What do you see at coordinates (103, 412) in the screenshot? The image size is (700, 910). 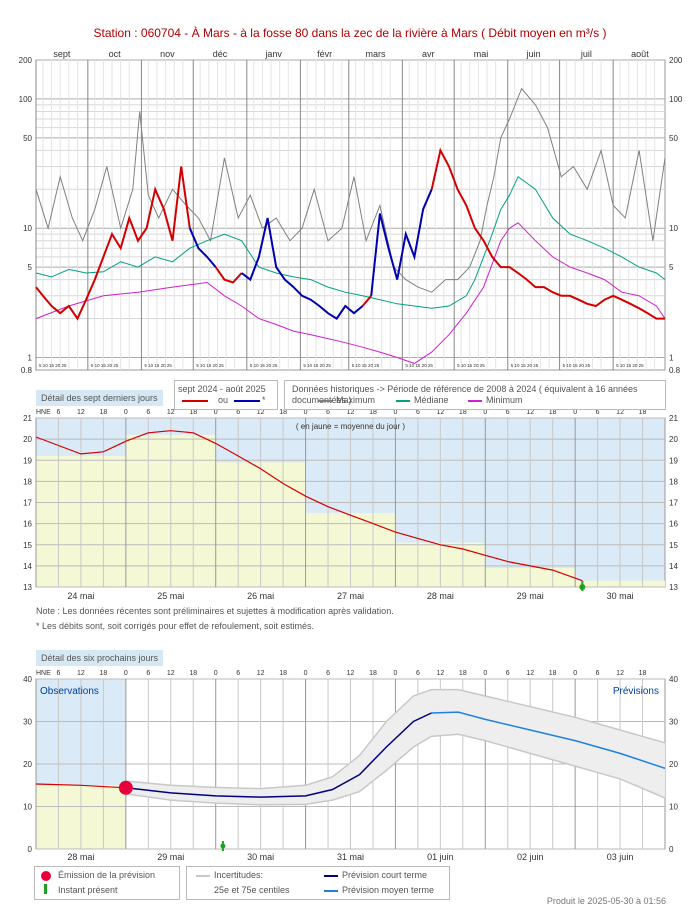 I see `week-hour-tick: 18` at bounding box center [103, 412].